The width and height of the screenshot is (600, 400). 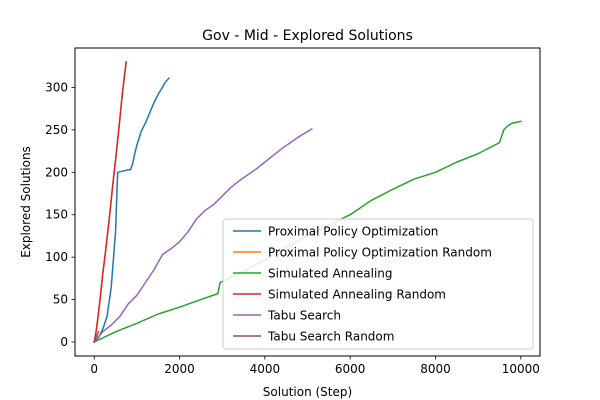 I want to click on x-tick-label-0: 0, so click(x=94, y=369).